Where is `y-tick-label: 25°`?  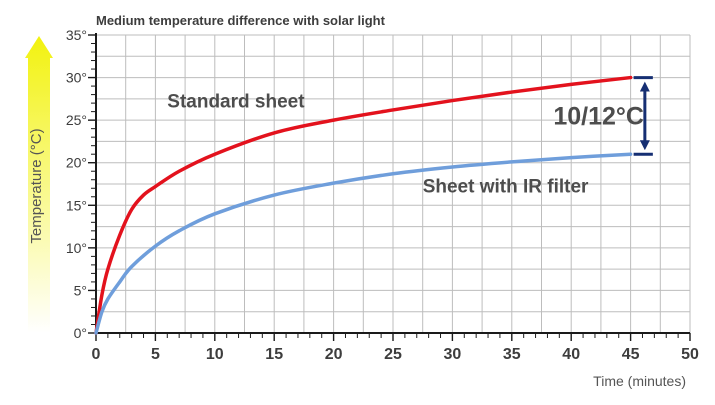
y-tick-label: 25° is located at coordinates (76, 120).